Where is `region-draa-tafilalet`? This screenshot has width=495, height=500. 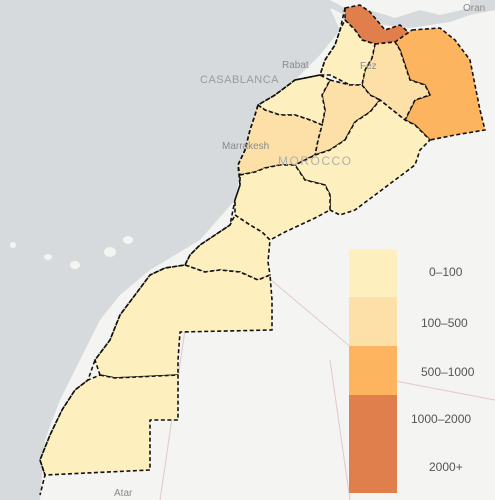 region-draa-tafilalet is located at coordinates (362, 157).